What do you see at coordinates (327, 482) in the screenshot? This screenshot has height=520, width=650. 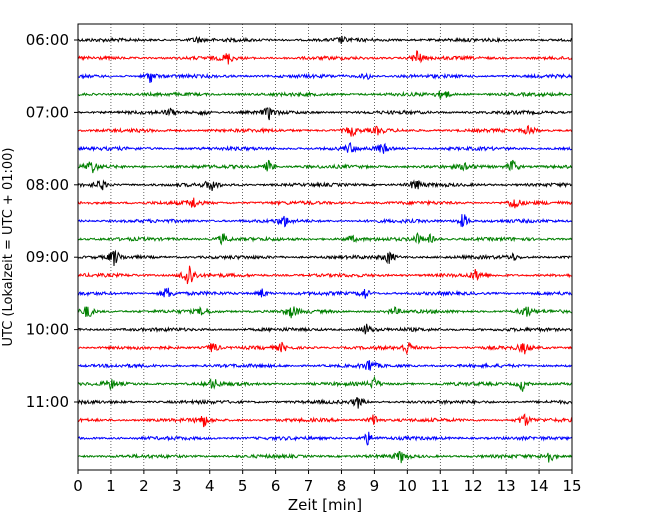 I see `x-axis-ticks: 0 1 2 3 4 5 6 7 8 9 10 11 12 13 14 15` at bounding box center [327, 482].